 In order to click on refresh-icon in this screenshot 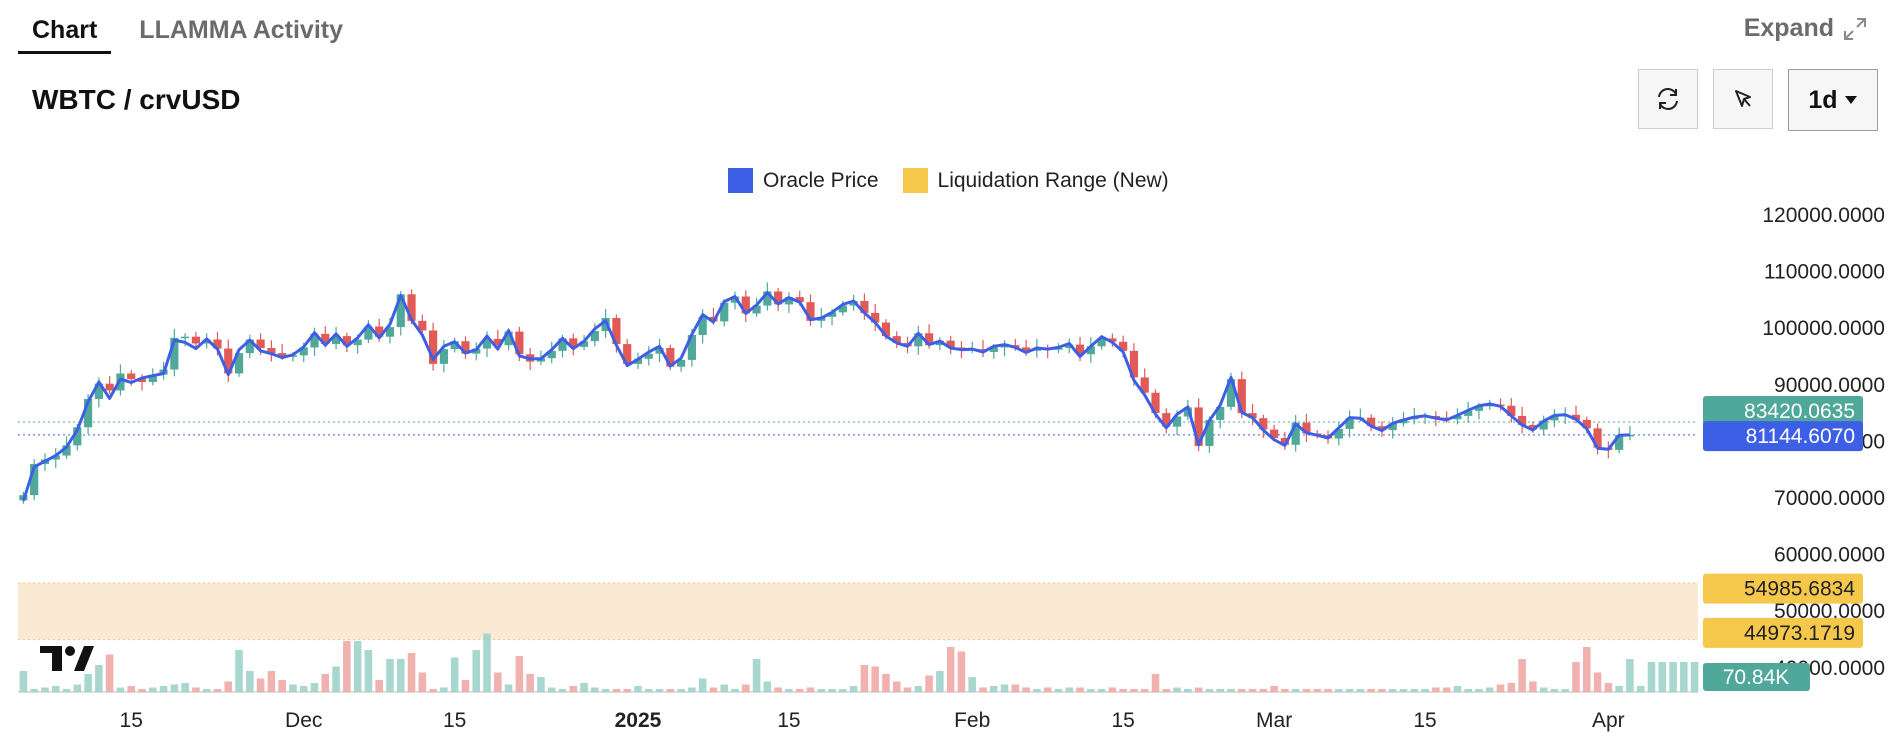, I will do `click(1668, 99)`.